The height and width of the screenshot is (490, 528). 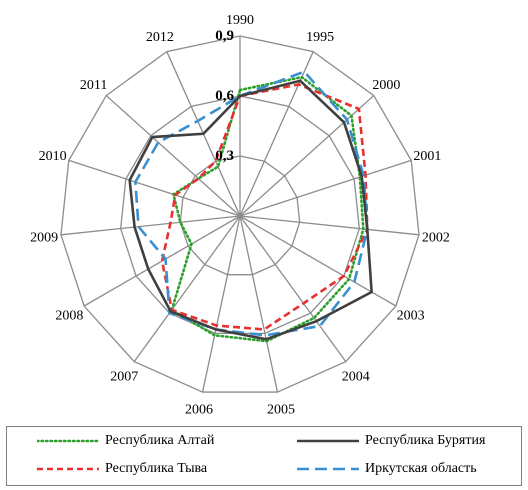 I want to click on category-label-2000: 2000, so click(x=386, y=85).